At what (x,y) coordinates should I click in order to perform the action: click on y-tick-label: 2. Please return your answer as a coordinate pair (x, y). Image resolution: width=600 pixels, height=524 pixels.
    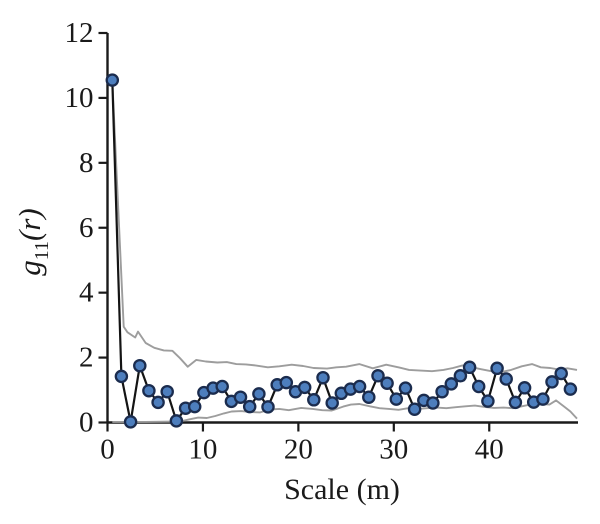
    Looking at the image, I should click on (86, 358).